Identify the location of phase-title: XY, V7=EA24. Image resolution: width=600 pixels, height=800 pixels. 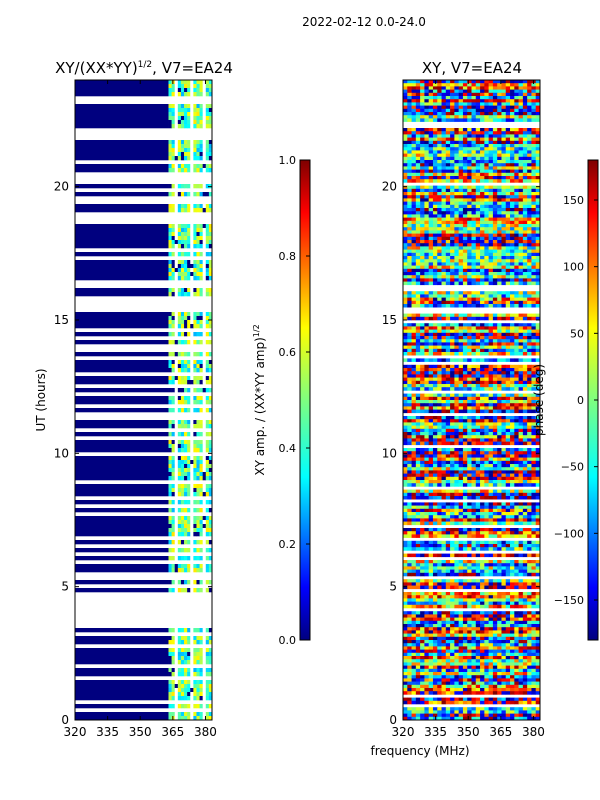
(472, 68).